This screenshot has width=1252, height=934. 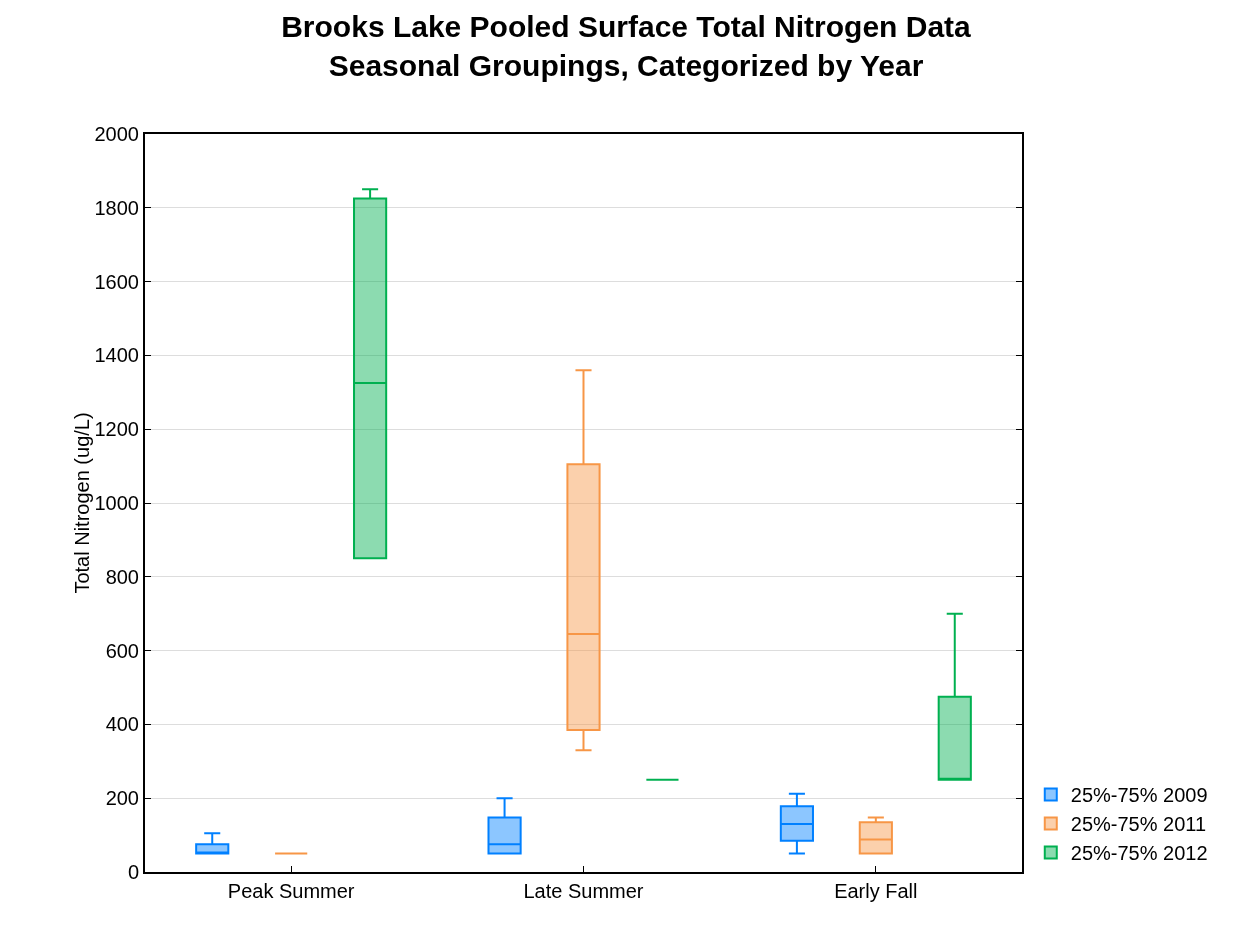 What do you see at coordinates (116, 429) in the screenshot?
I see `y-tick-label: 1200` at bounding box center [116, 429].